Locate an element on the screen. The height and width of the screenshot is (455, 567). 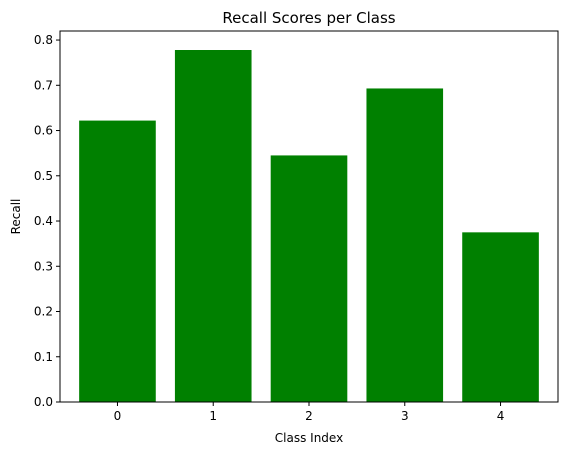
y-ticks-group: 0.0 0.1 0.2 0.3 0.4 0.5 0.6 0.7 0.8 is located at coordinates (47, 221).